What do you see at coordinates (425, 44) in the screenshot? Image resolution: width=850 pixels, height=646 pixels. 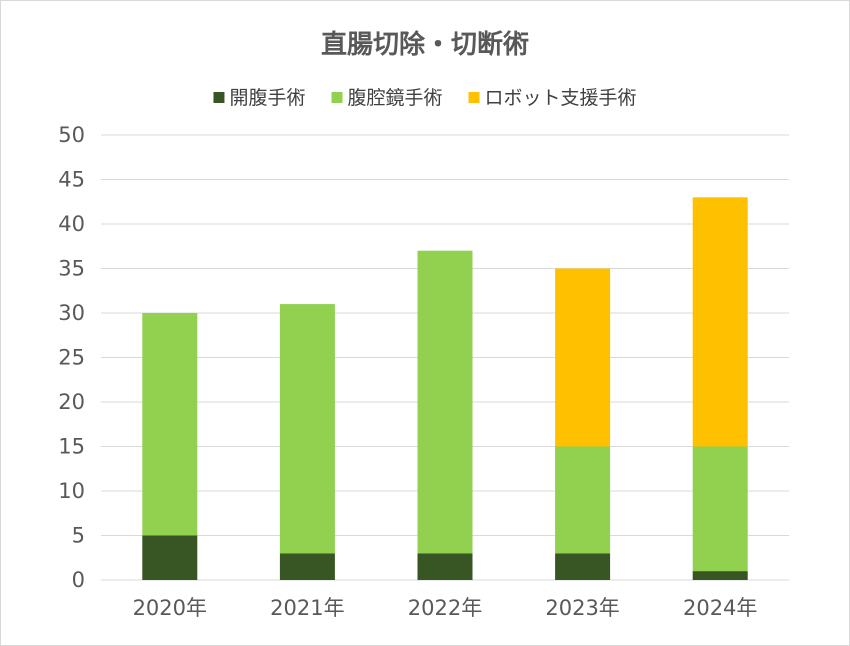 I see `chart-title: 直腸切除・切断術` at bounding box center [425, 44].